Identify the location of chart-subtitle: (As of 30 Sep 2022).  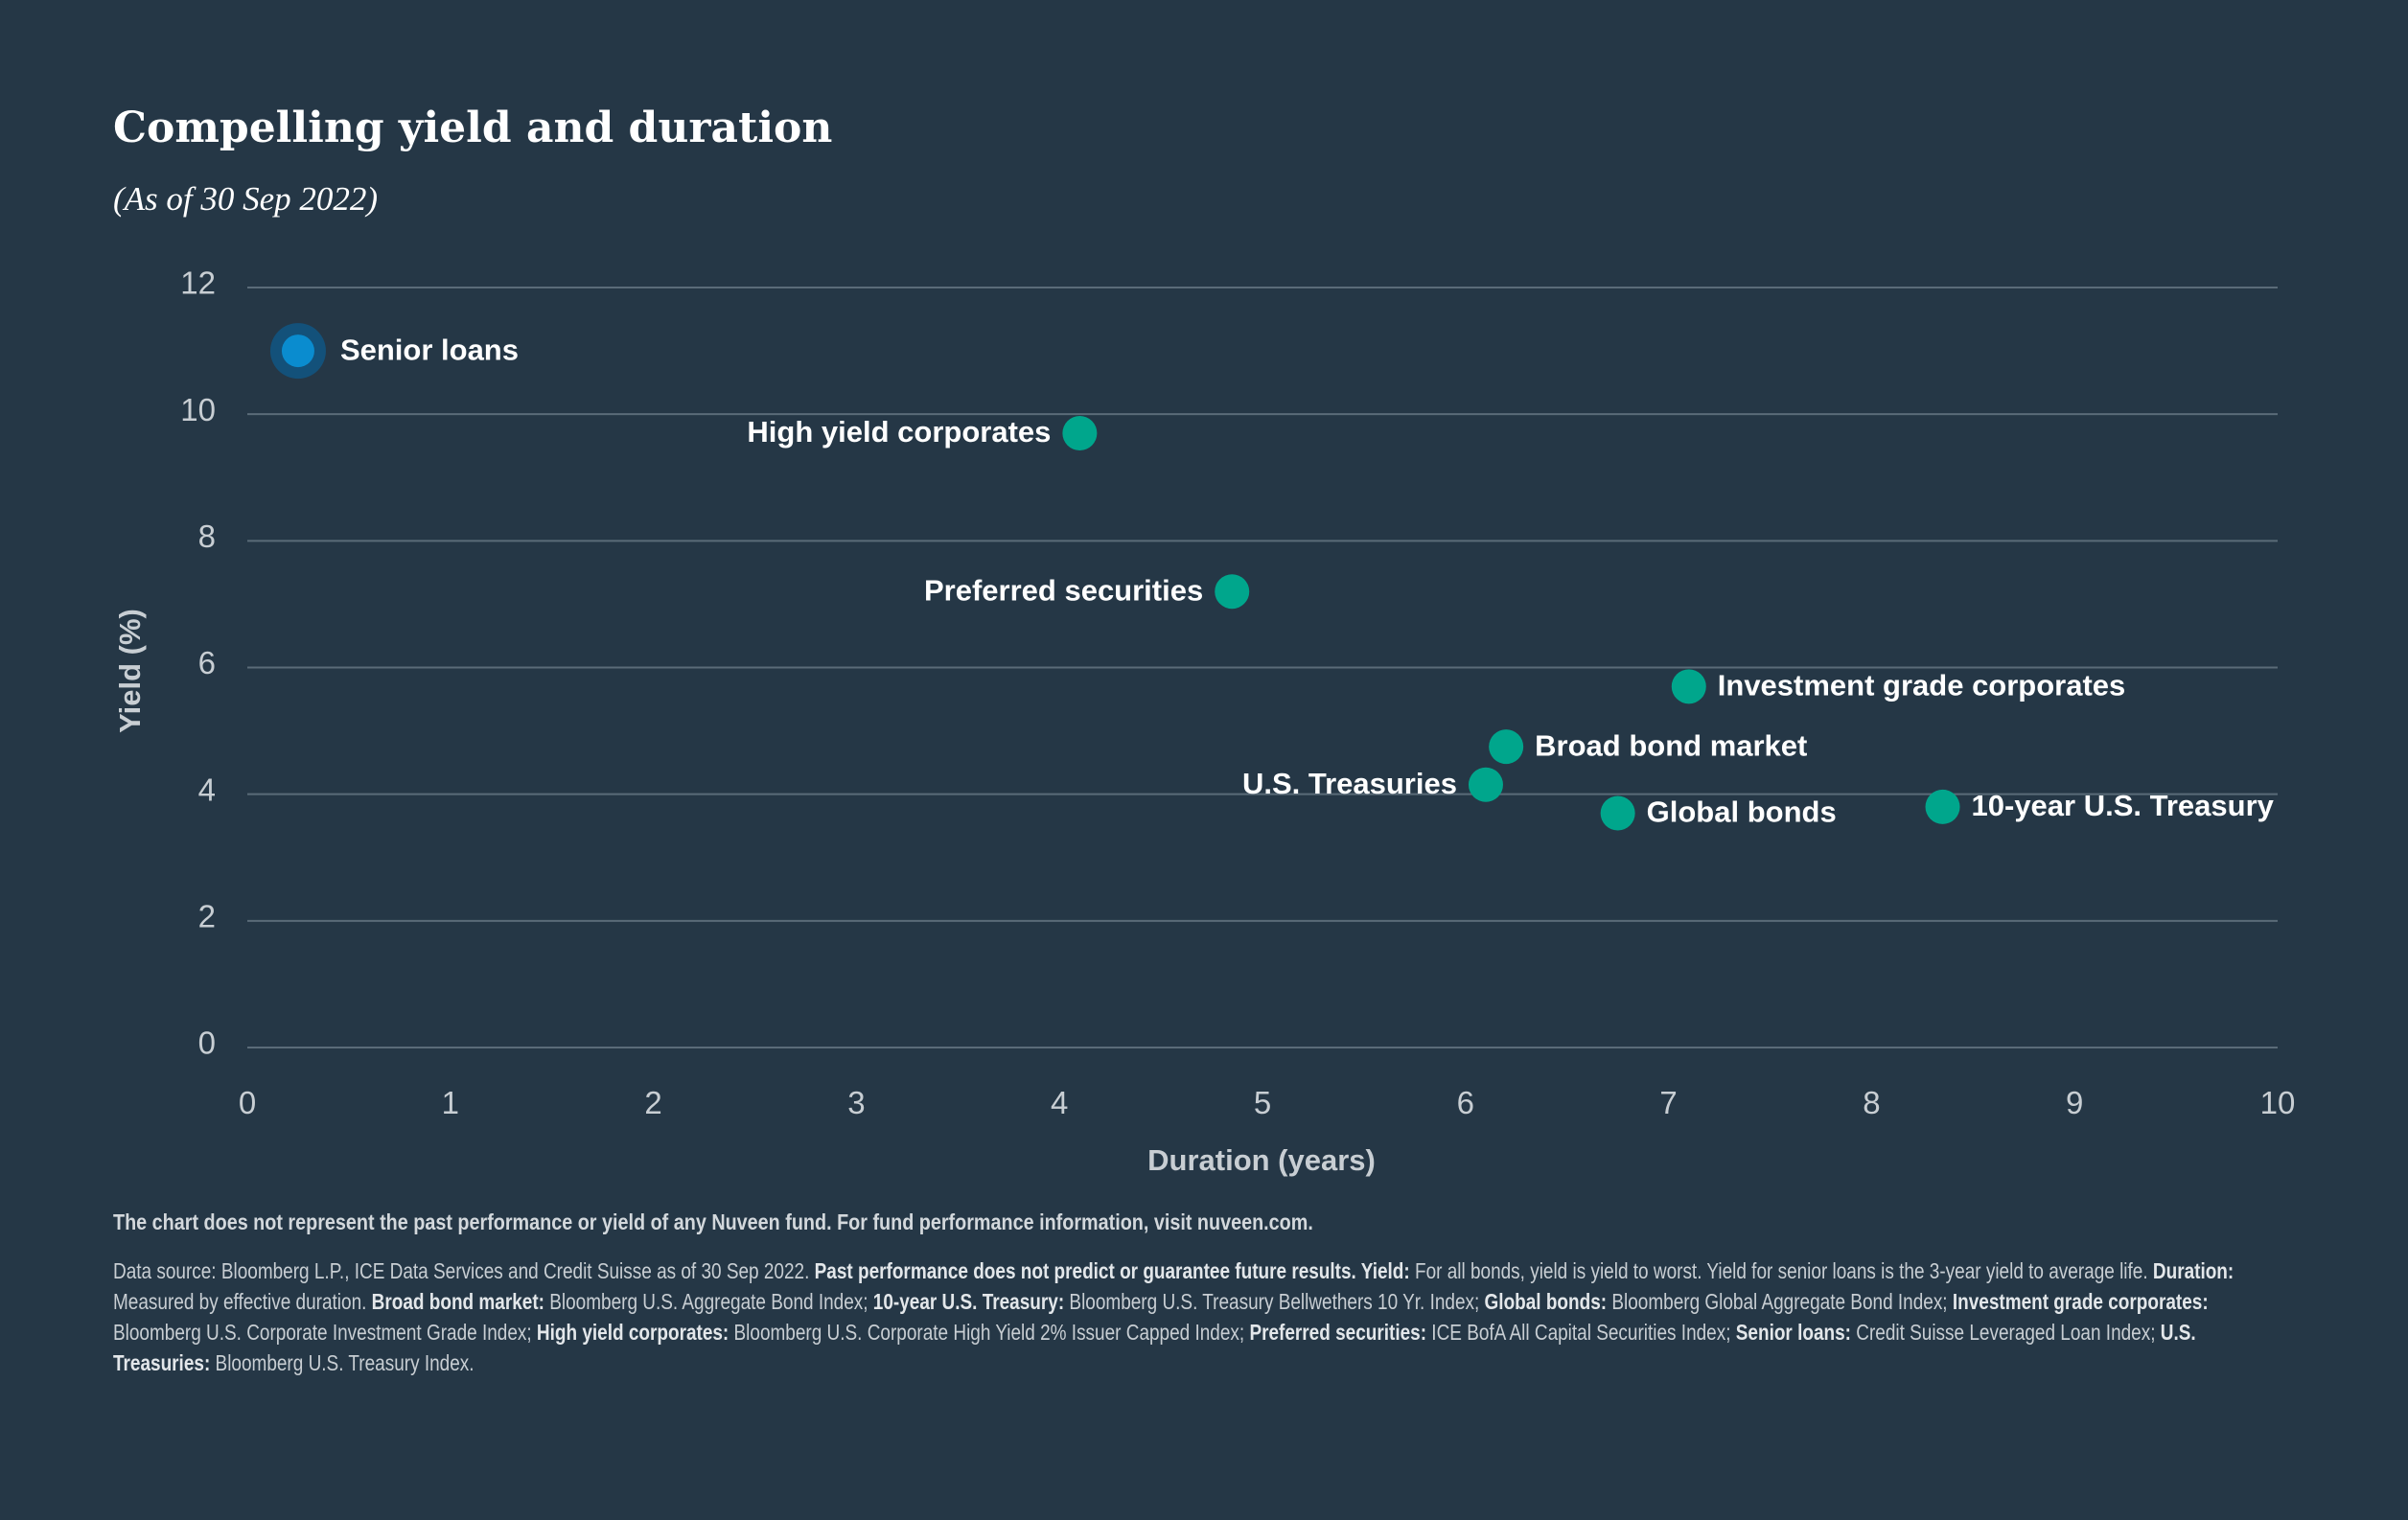
(246, 199).